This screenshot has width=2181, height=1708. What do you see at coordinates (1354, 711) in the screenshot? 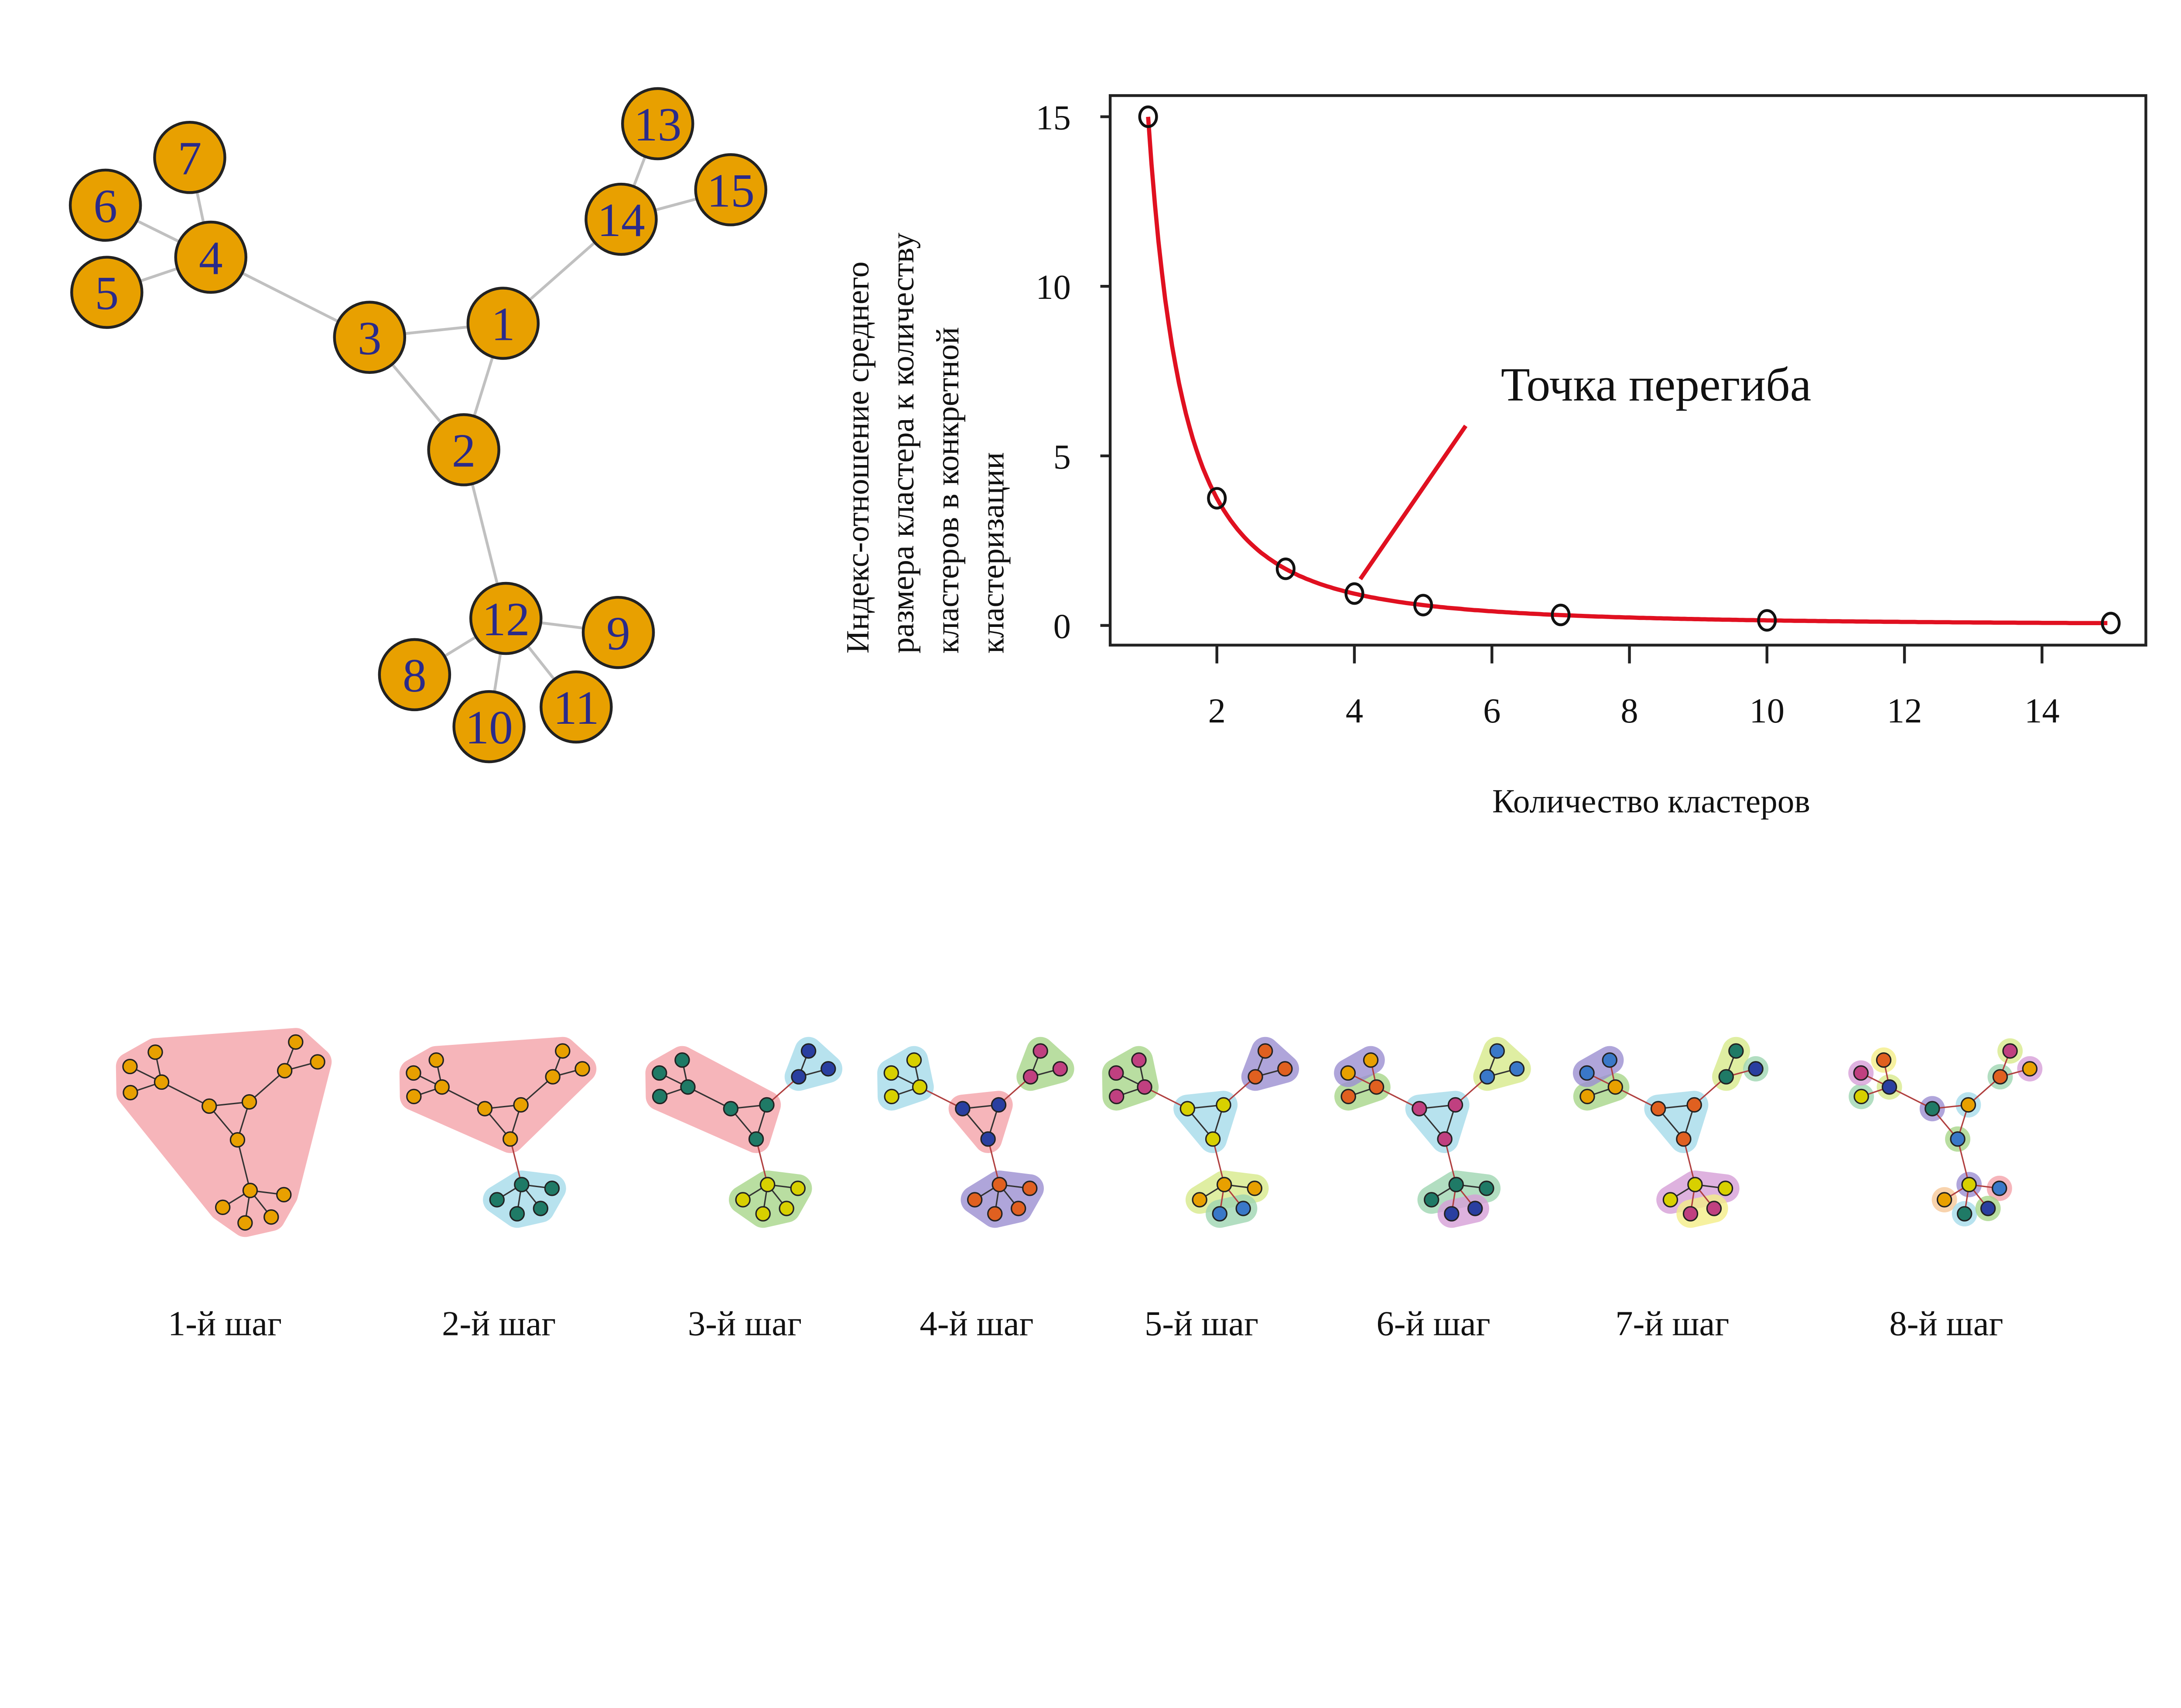
I see `x-tick-label: 4` at bounding box center [1354, 711].